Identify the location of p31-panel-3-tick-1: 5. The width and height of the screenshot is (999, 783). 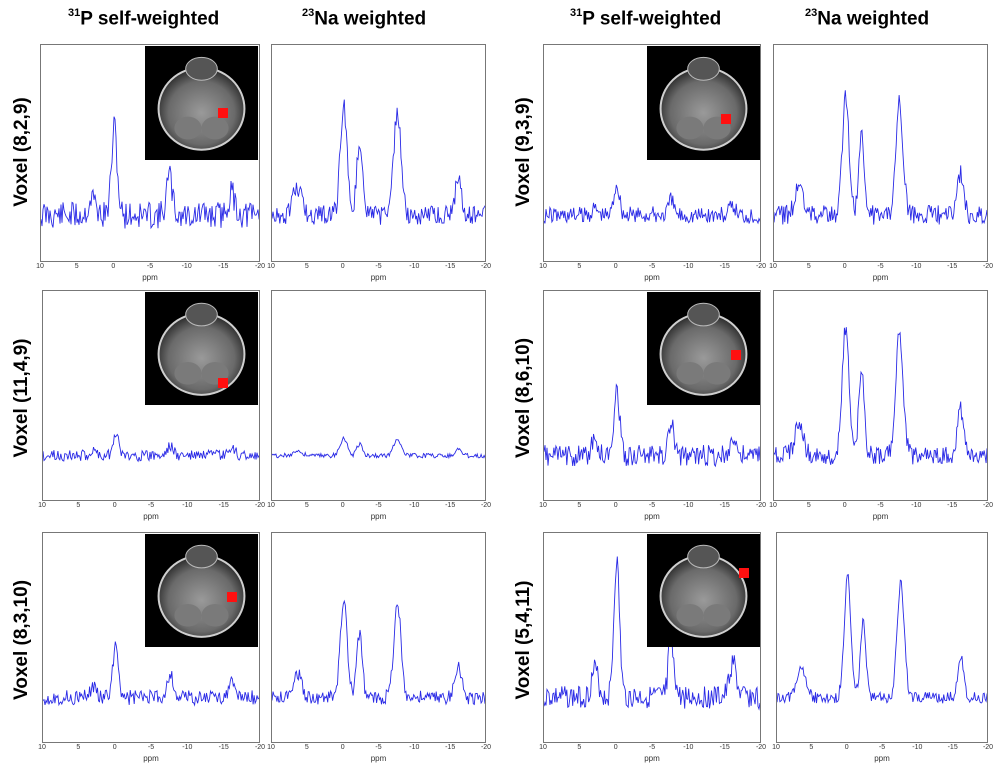
(579, 266).